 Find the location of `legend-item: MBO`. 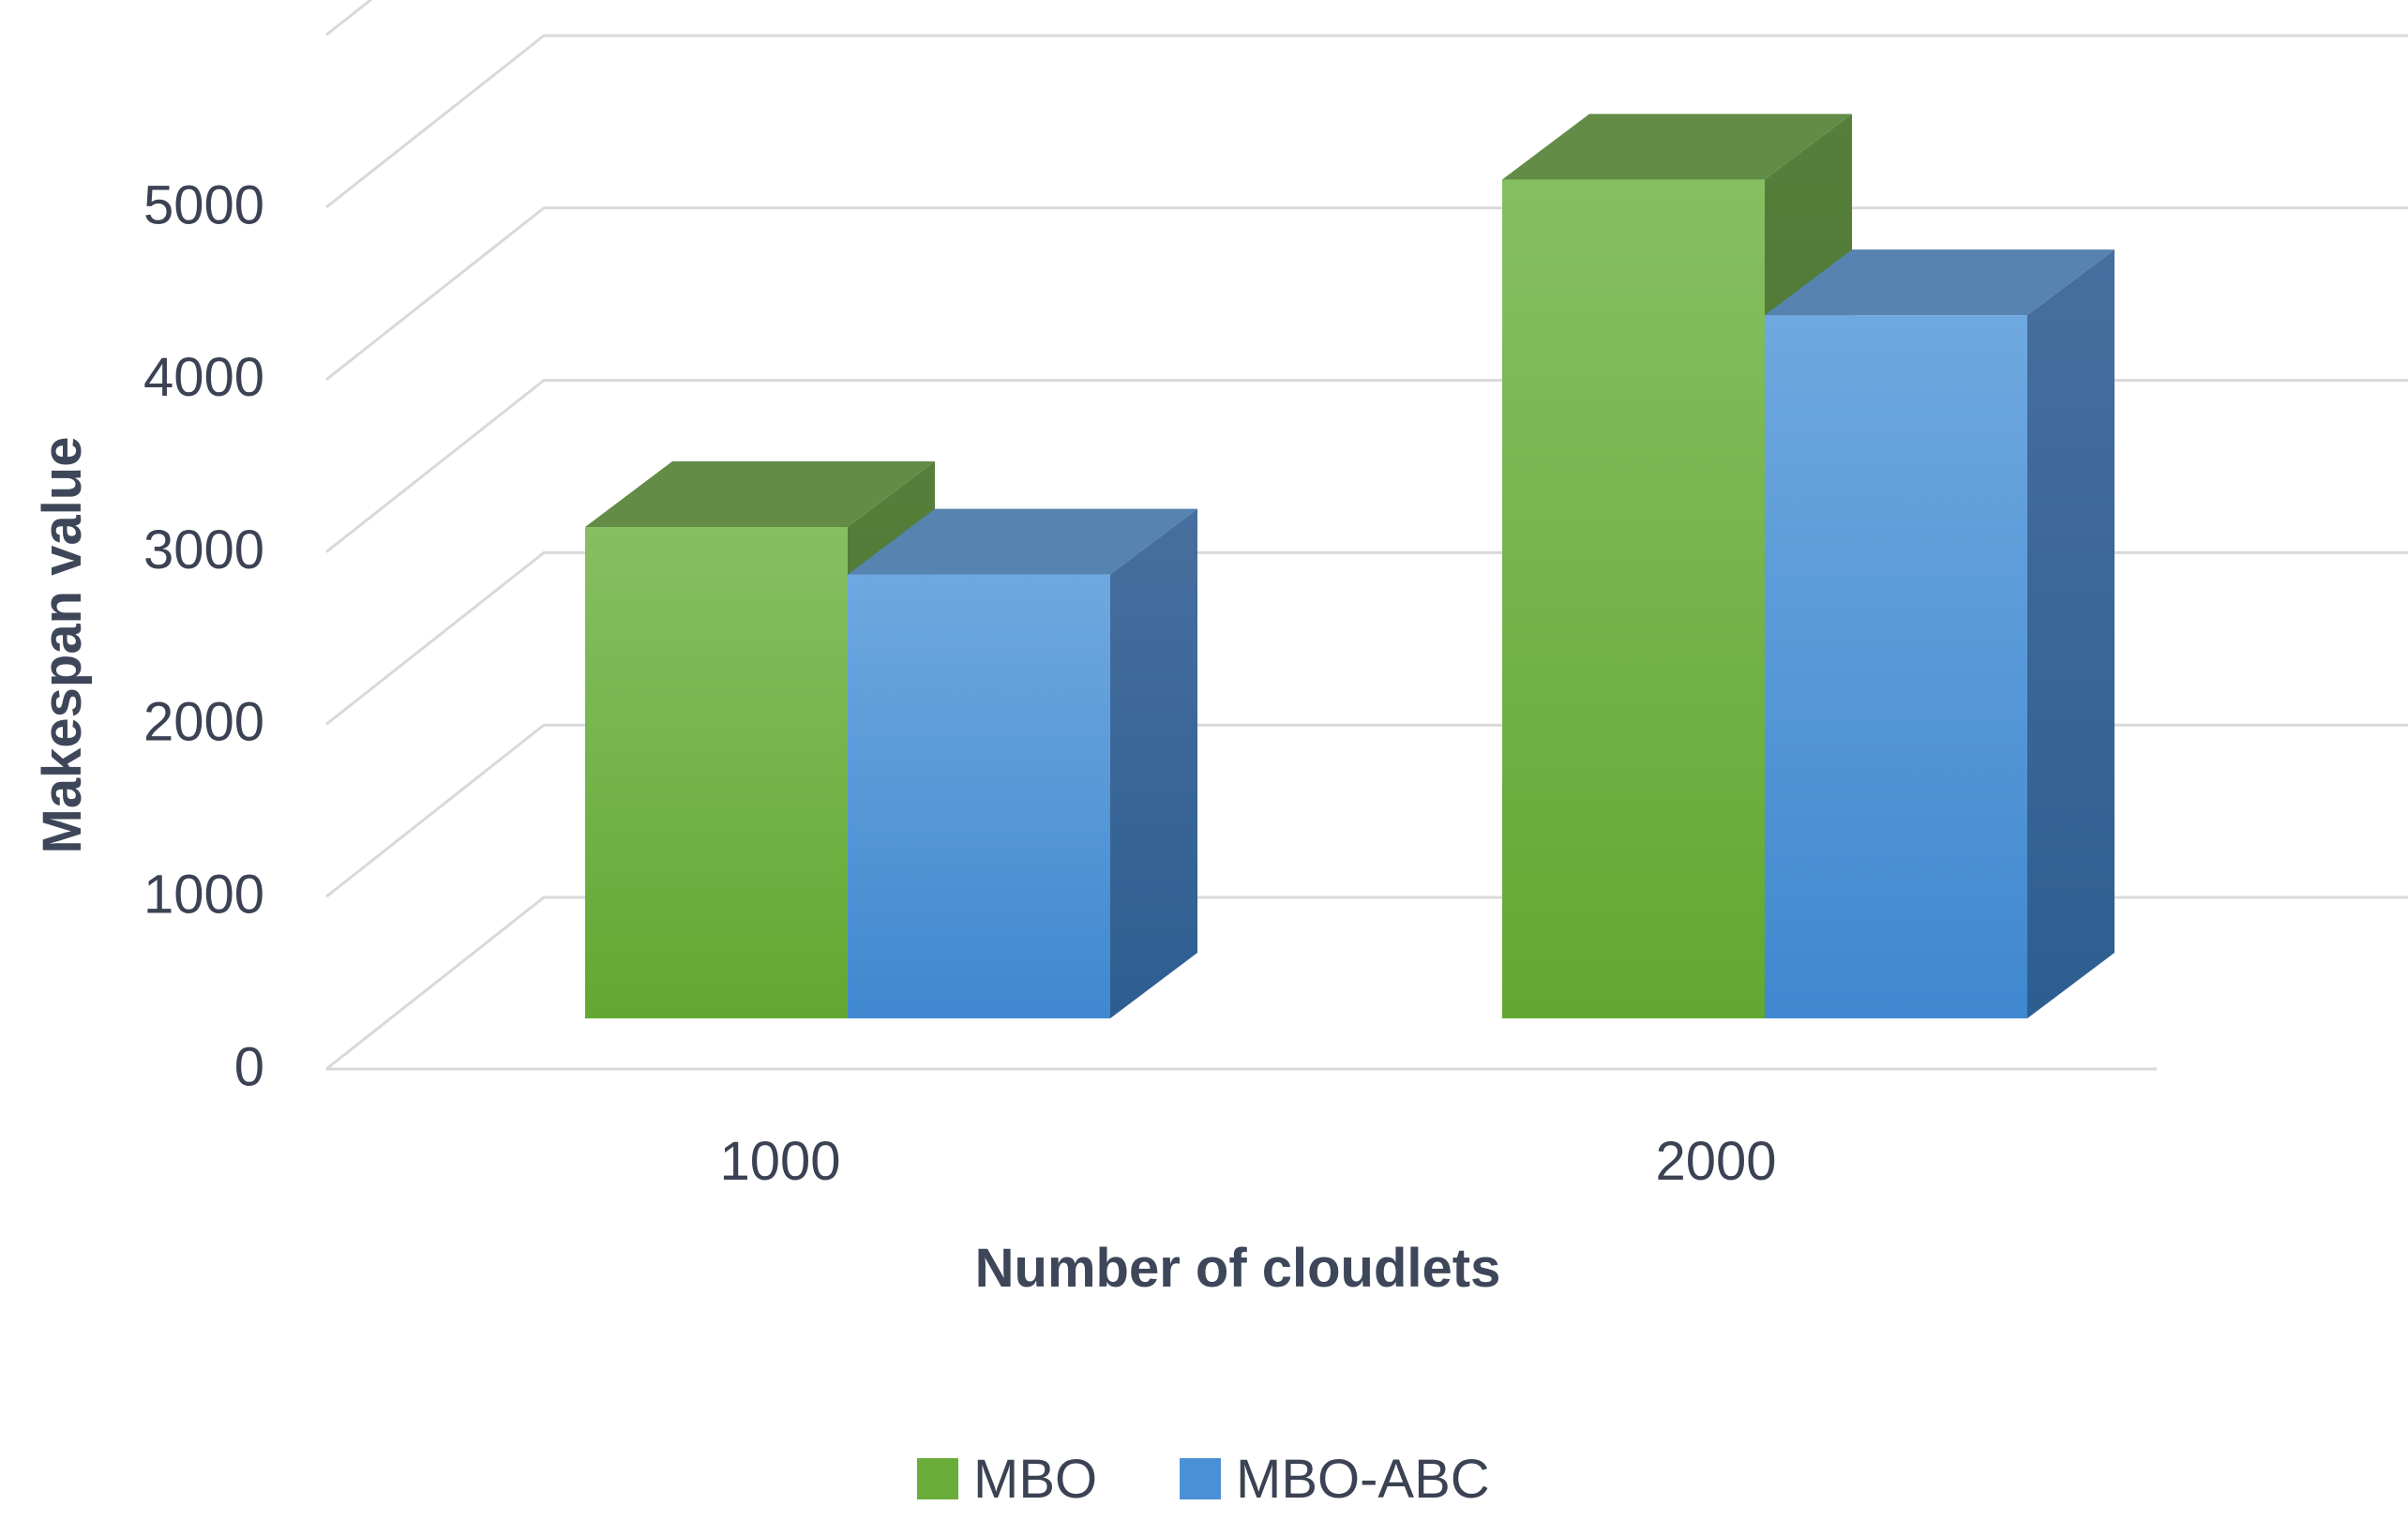

legend-item: MBO is located at coordinates (1007, 1479).